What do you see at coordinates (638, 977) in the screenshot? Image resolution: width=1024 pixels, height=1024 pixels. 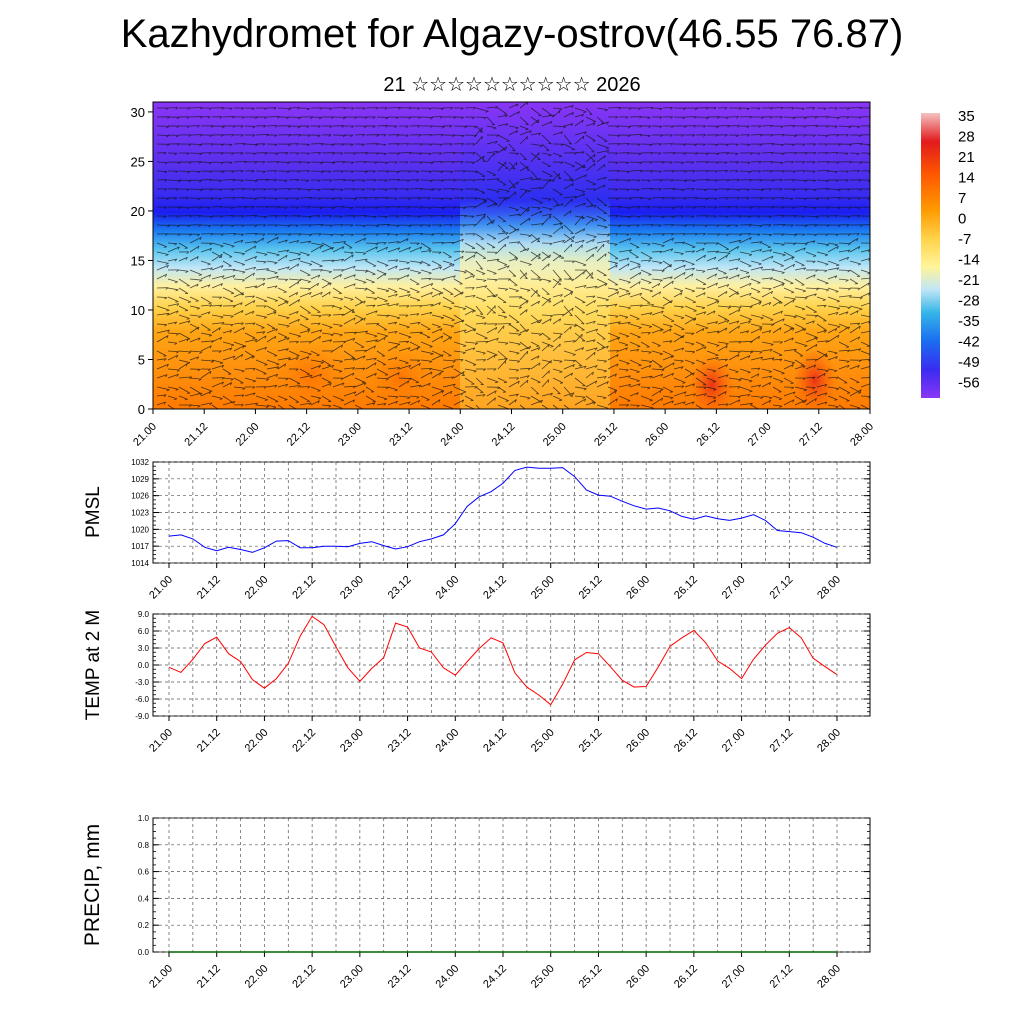 I see `x-tick-label: 26.00` at bounding box center [638, 977].